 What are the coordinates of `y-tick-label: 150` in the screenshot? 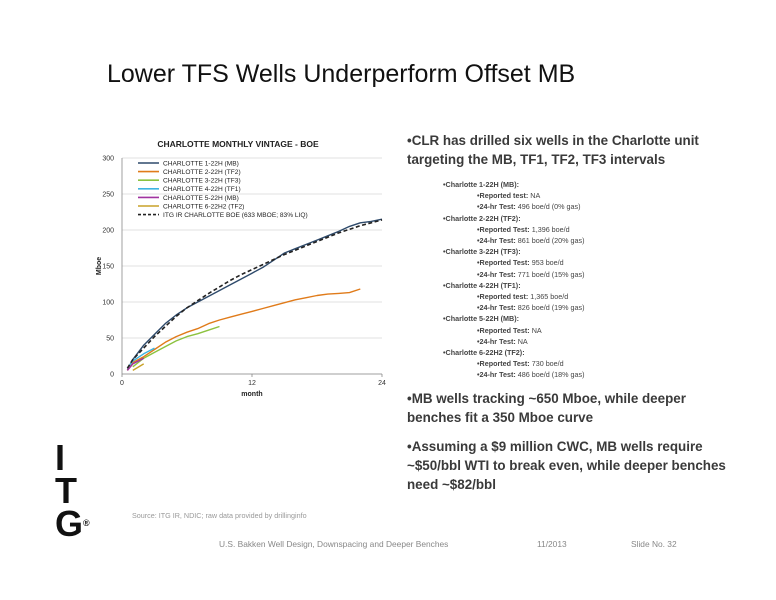 It's located at (108, 267).